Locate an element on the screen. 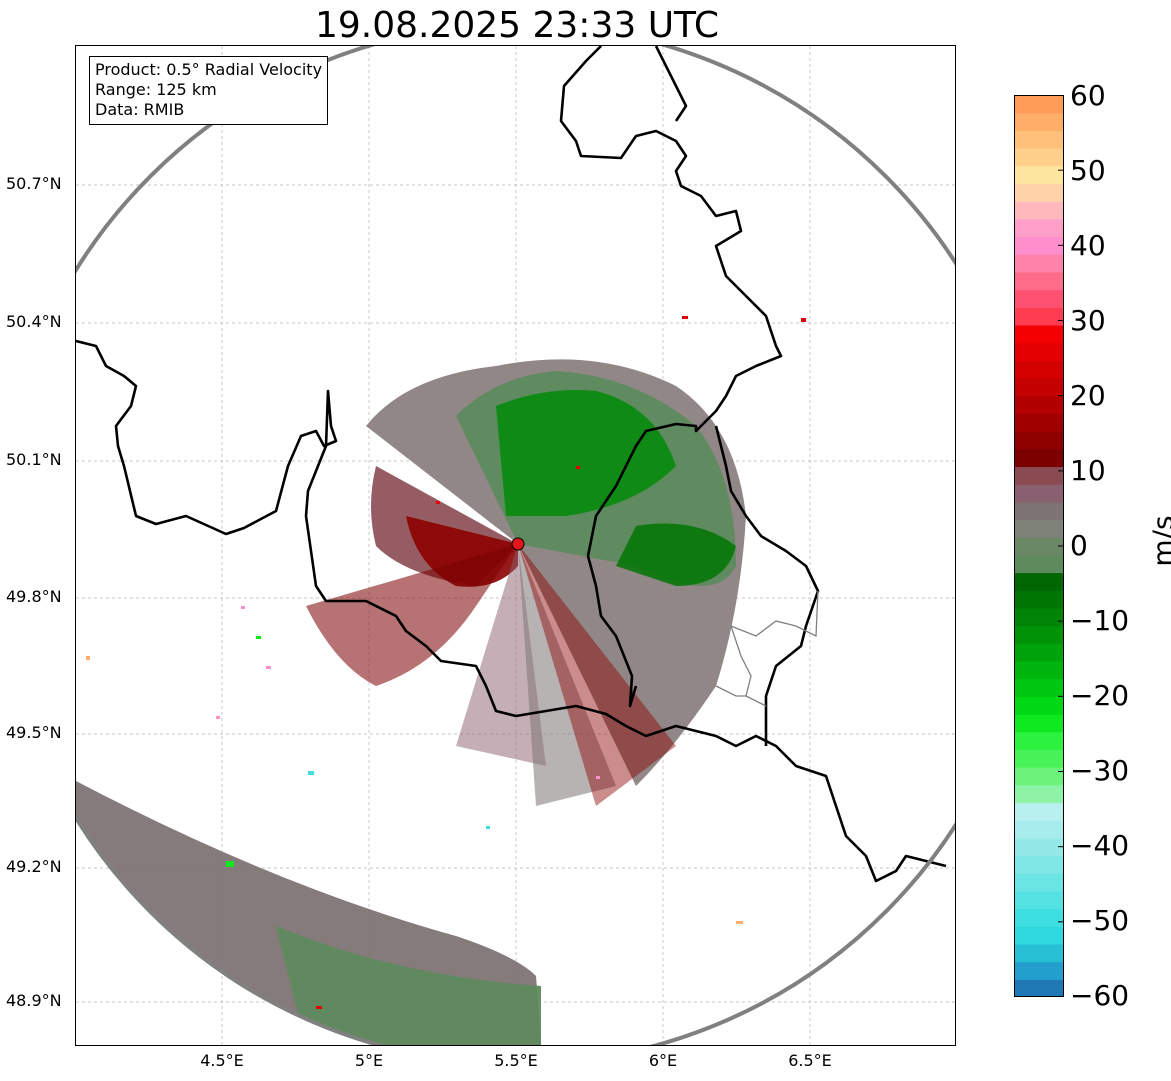 The height and width of the screenshot is (1081, 1171). lon-label: 4.5°E is located at coordinates (222, 1060).